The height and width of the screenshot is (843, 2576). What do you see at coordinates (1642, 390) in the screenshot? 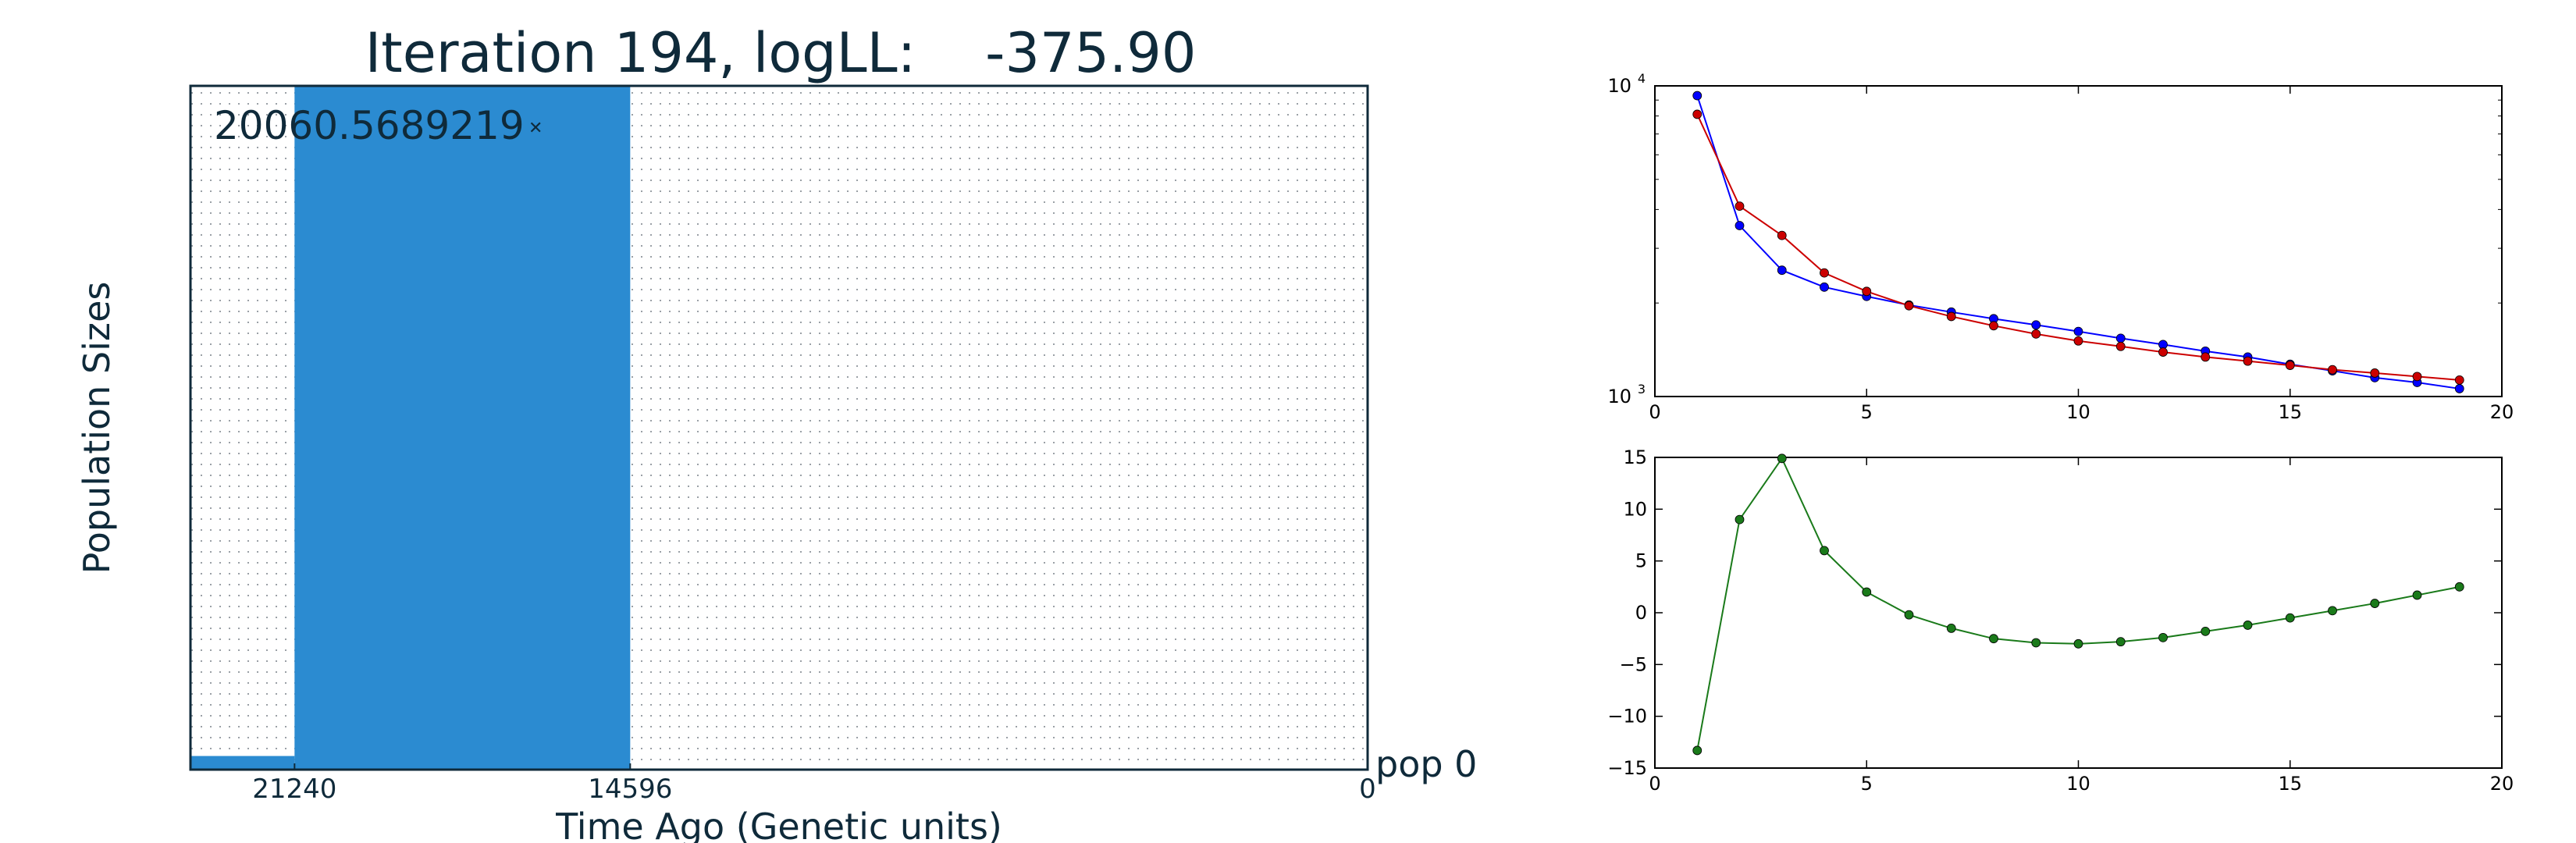
I see `y-tick-exponent: 3` at bounding box center [1642, 390].